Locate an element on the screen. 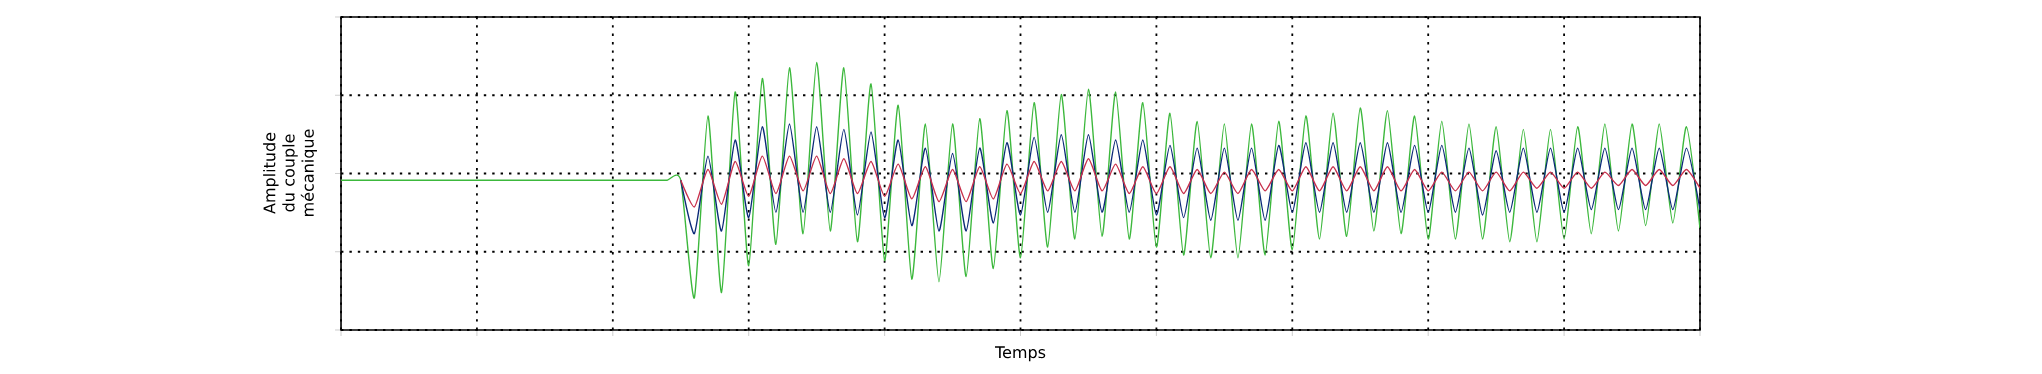 Image resolution: width=2042 pixels, height=374 pixels. y-axis-title: Amplitude du couple mécanique is located at coordinates (290, 172).